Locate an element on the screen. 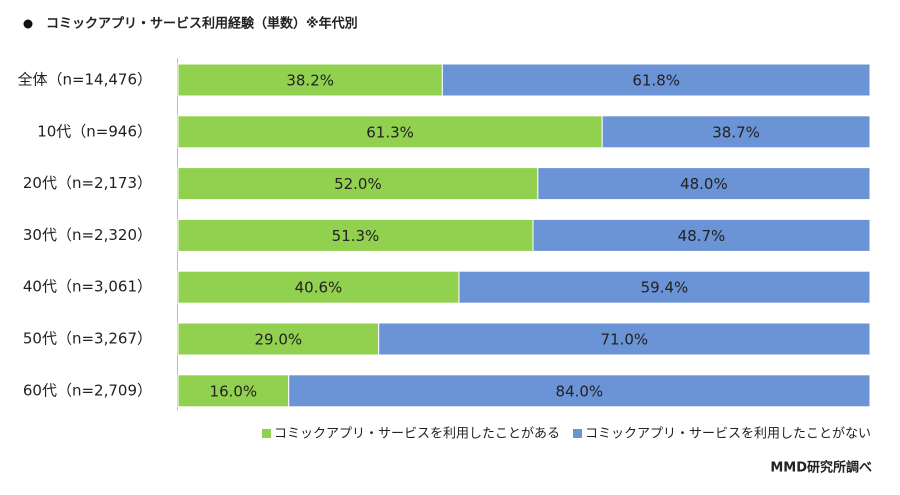  value-label: 48.7% is located at coordinates (702, 236).